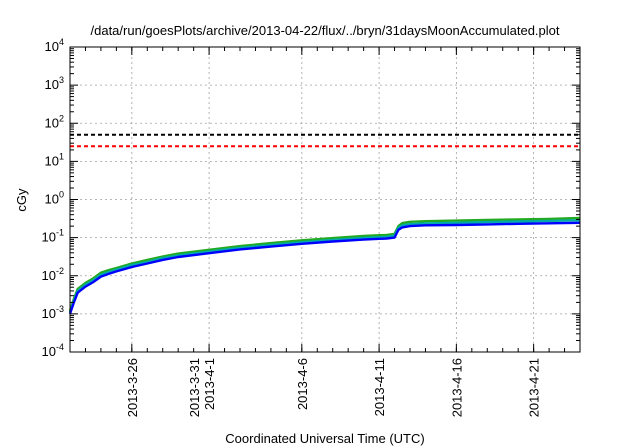 This screenshot has width=640, height=448. Describe the element at coordinates (21, 200) in the screenshot. I see `y-axis-label: cGy` at that location.